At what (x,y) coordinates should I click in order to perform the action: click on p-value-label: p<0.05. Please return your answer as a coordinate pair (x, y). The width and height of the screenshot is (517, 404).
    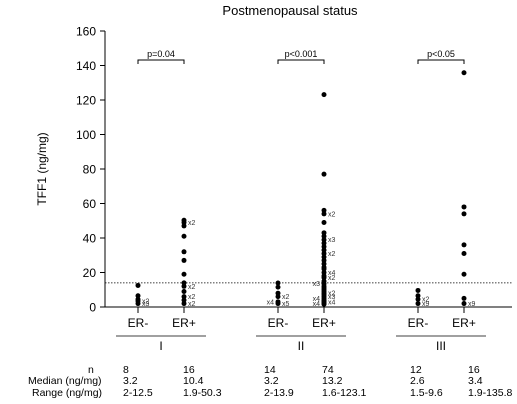
    Looking at the image, I should click on (441, 54).